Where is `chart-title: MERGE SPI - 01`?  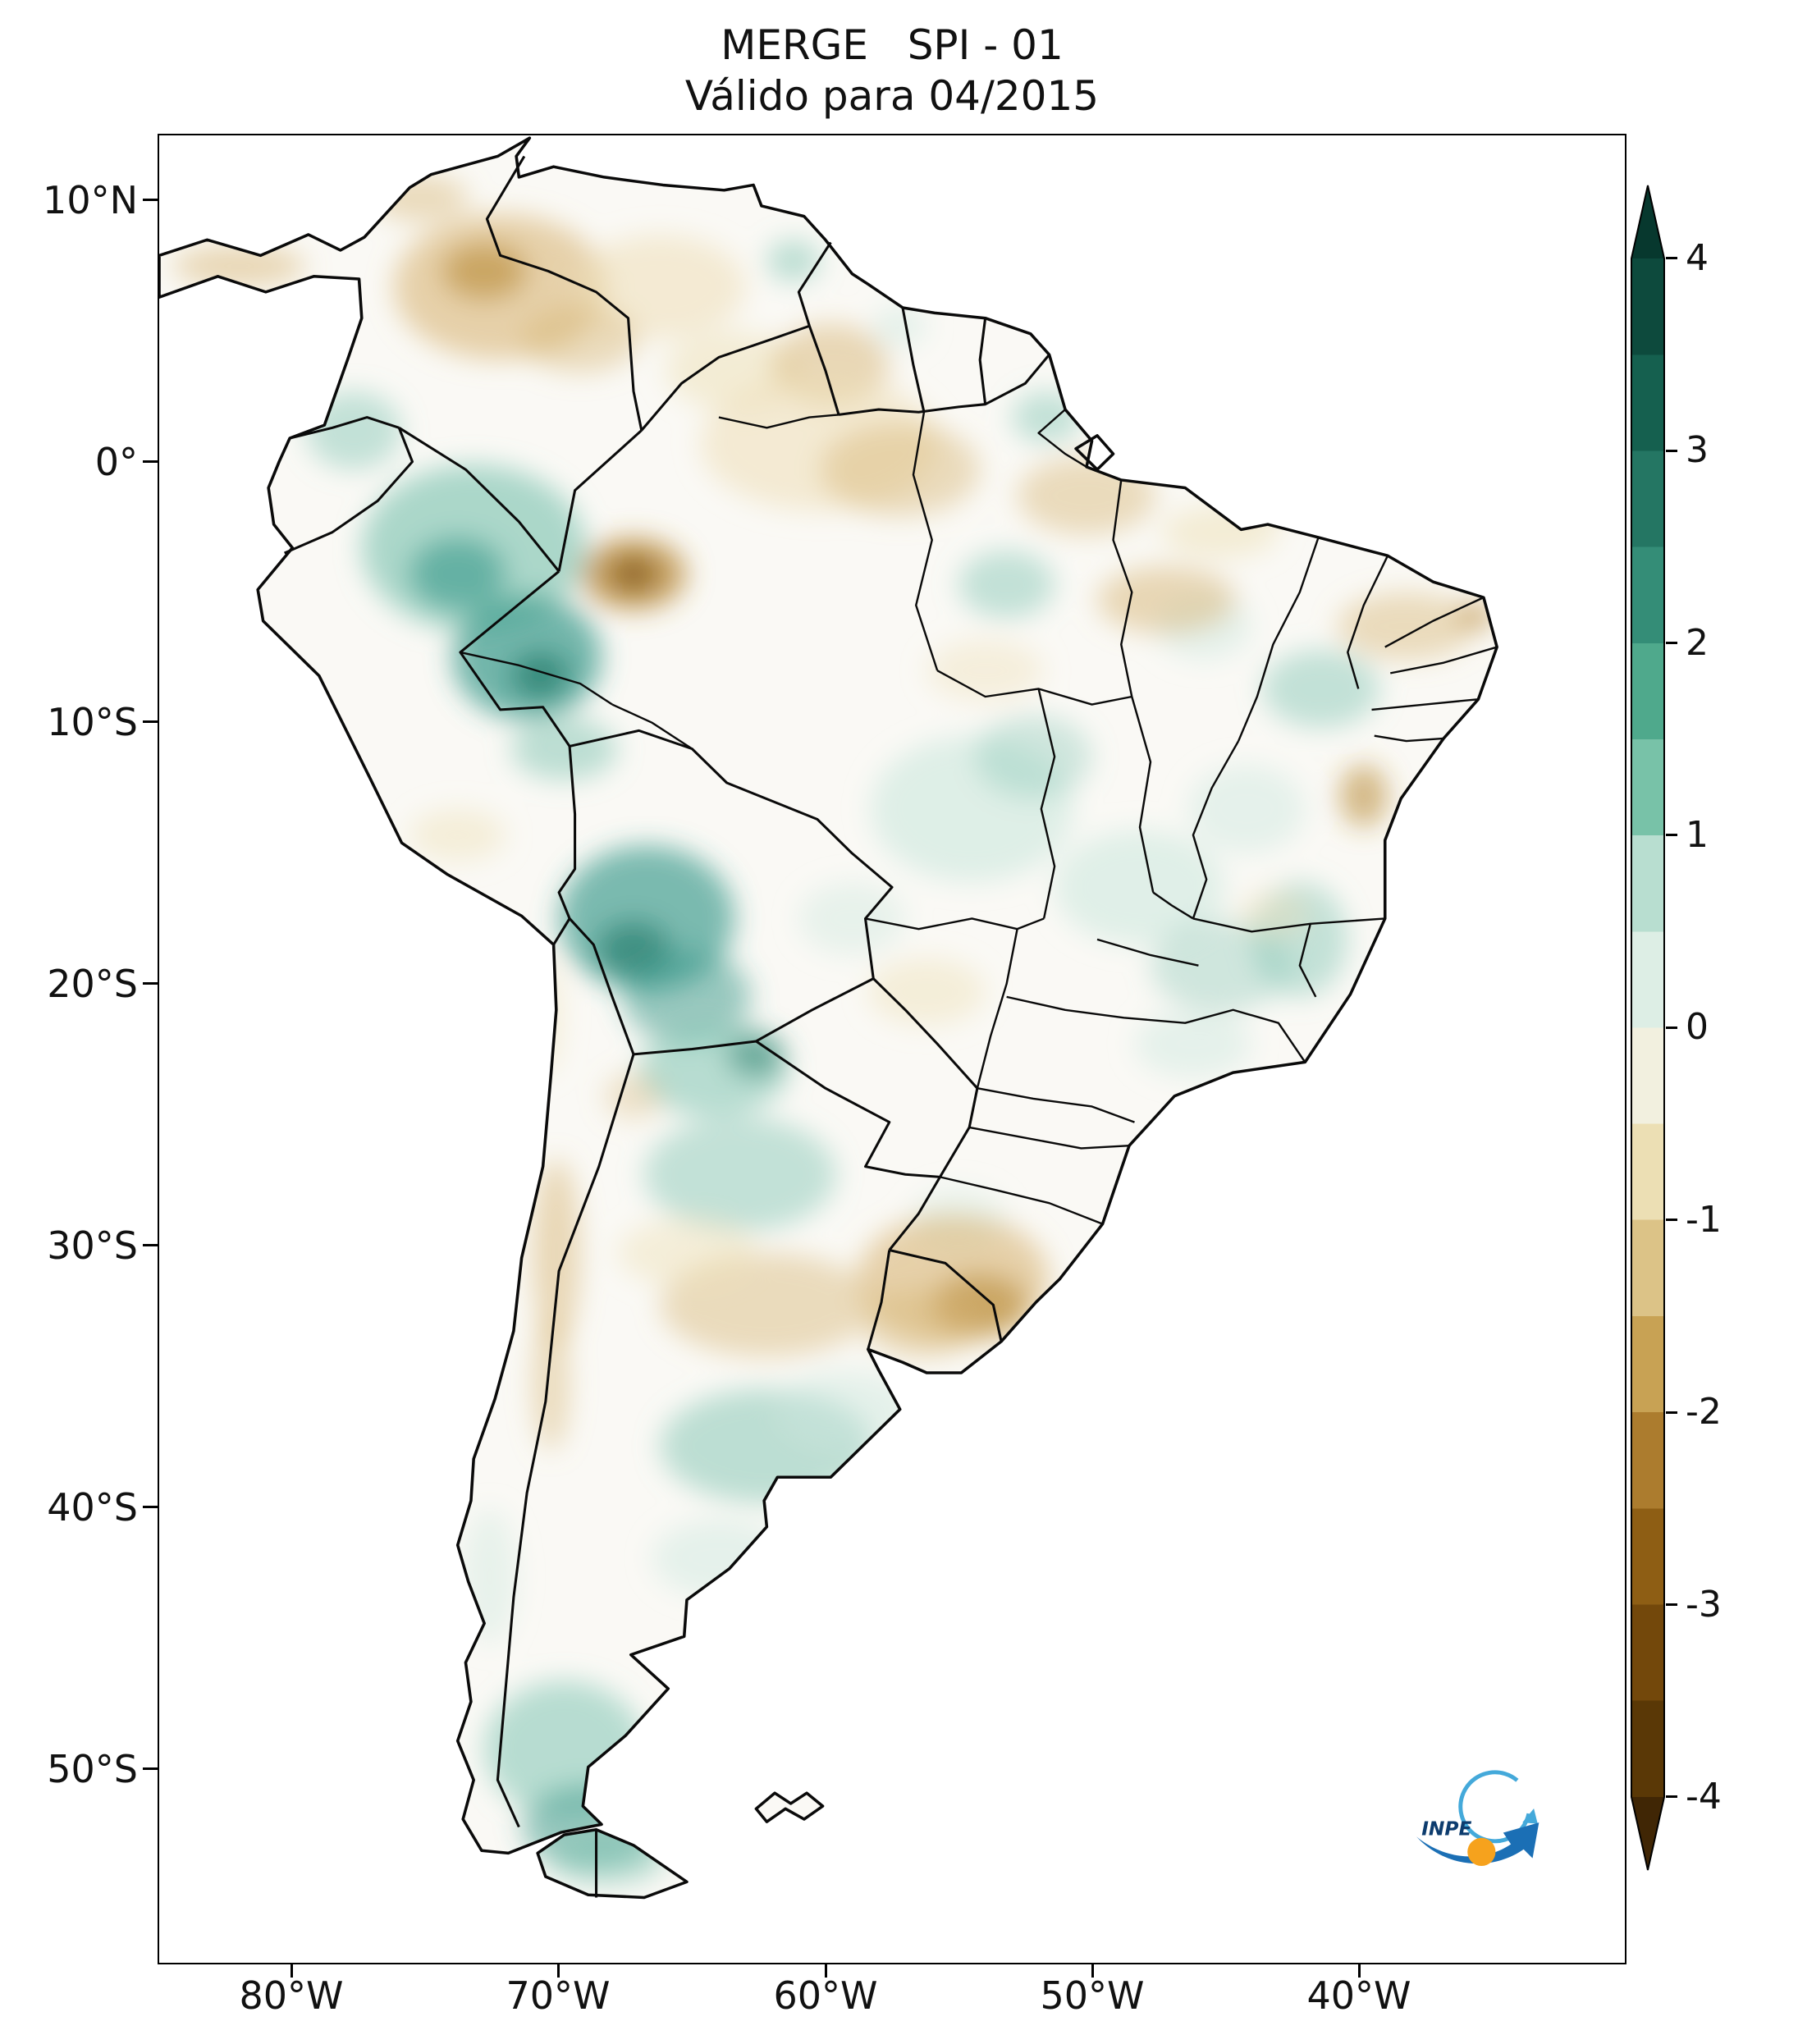
chart-title: MERGE SPI - 01 is located at coordinates (892, 45).